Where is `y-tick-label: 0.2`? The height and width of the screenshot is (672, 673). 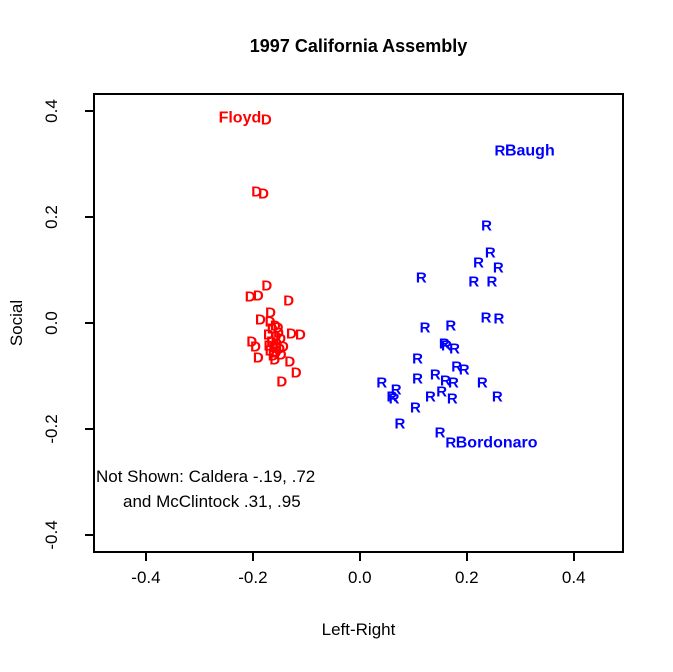 y-tick-label: 0.2 is located at coordinates (51, 217).